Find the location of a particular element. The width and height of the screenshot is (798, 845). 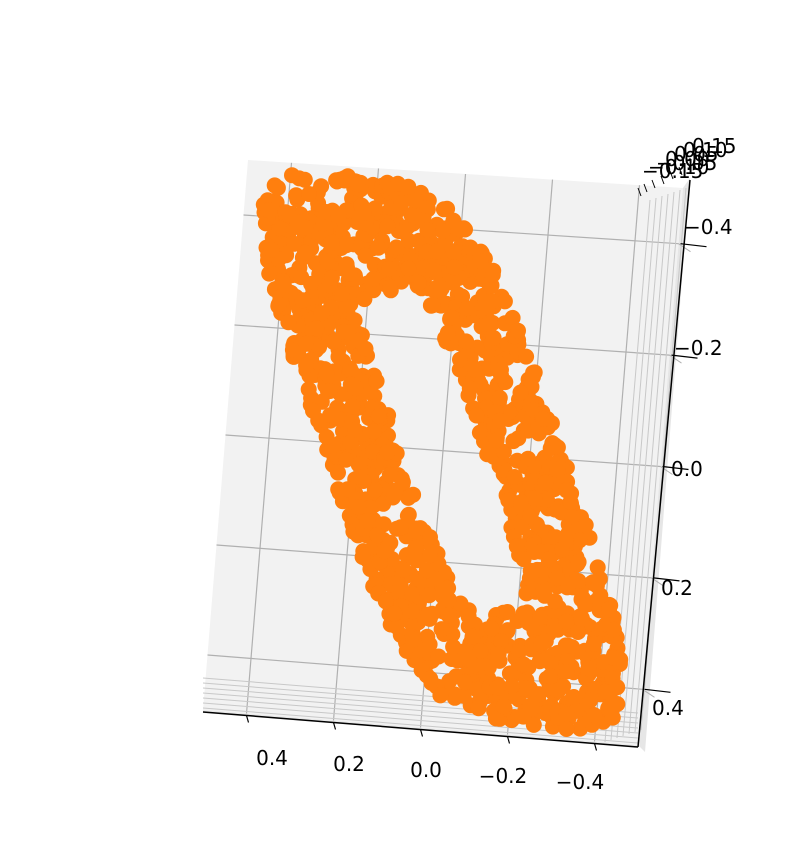

x-tick-label: 0.2 is located at coordinates (349, 764).